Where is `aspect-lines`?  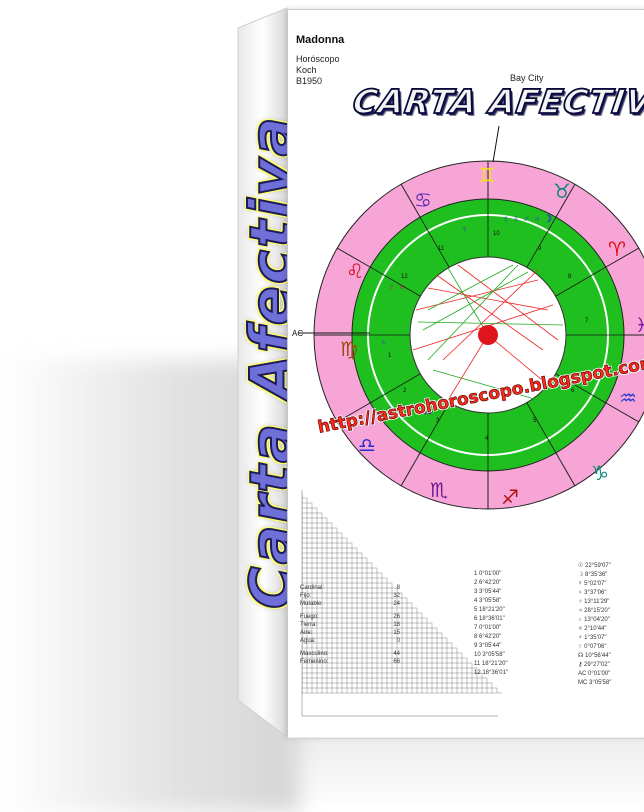 aspect-lines is located at coordinates (488, 332).